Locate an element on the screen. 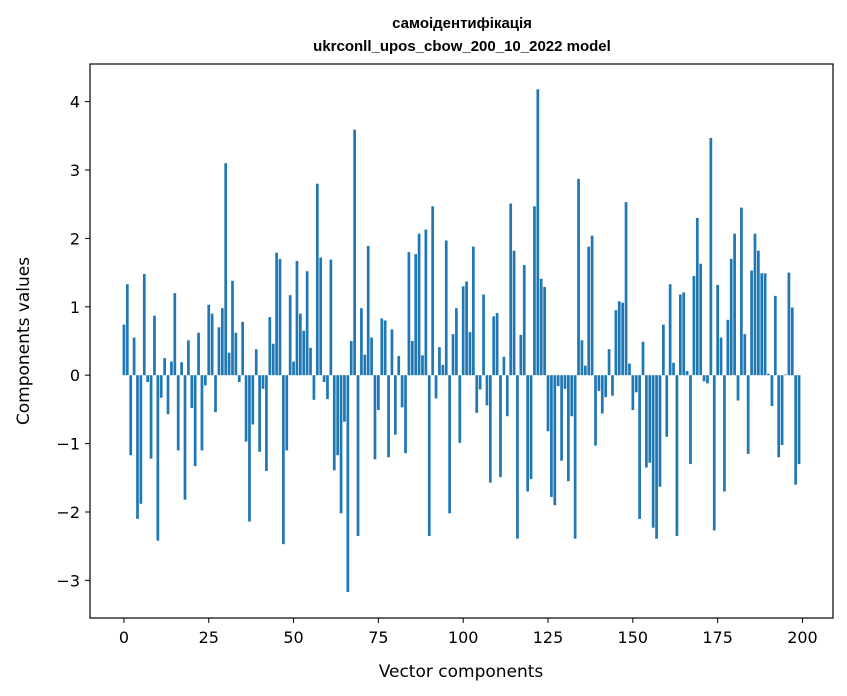 This screenshot has width=847, height=696. y-tick-label: 3 is located at coordinates (75, 170).